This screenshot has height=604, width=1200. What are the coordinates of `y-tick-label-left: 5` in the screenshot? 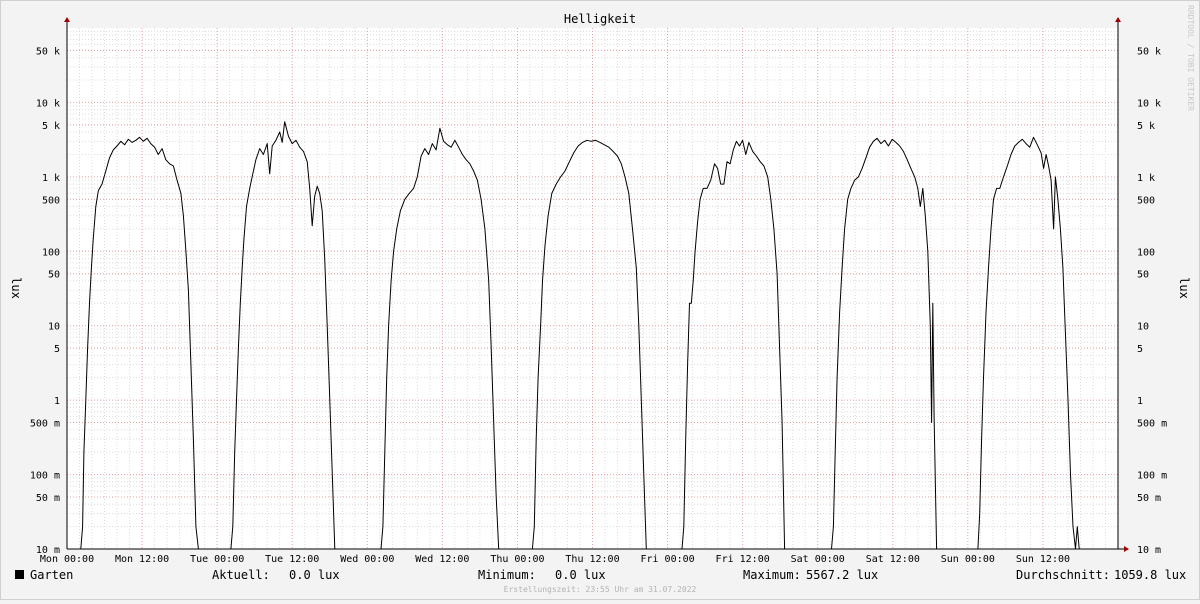 It's located at (57, 349).